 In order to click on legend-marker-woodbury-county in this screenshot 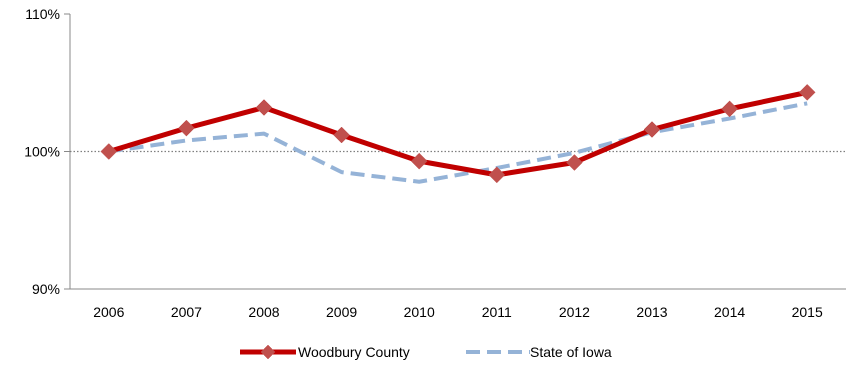, I will do `click(268, 352)`.